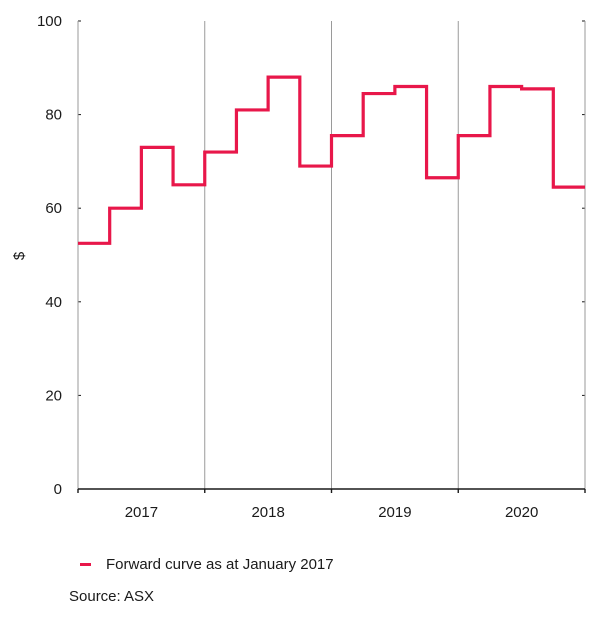 Image resolution: width=600 pixels, height=621 pixels. Describe the element at coordinates (19, 255) in the screenshot. I see `y-axis-label: $` at that location.